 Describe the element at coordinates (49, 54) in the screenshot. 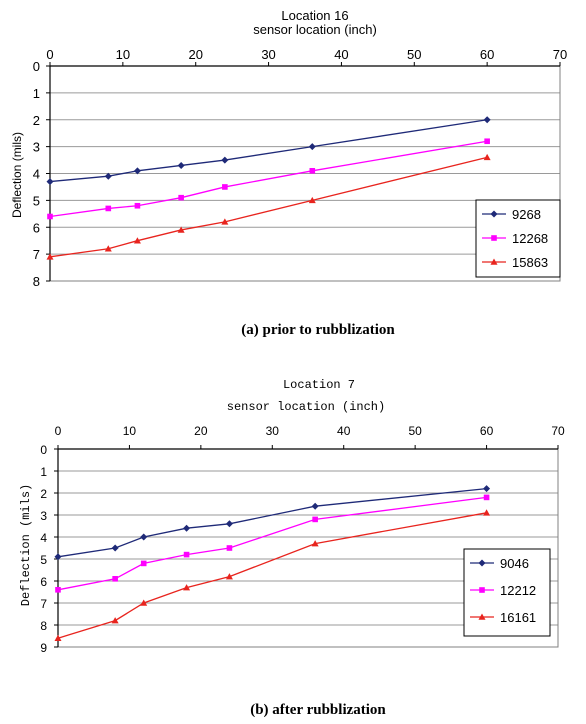

I see `chart-a-x-tick-label: 0` at that location.